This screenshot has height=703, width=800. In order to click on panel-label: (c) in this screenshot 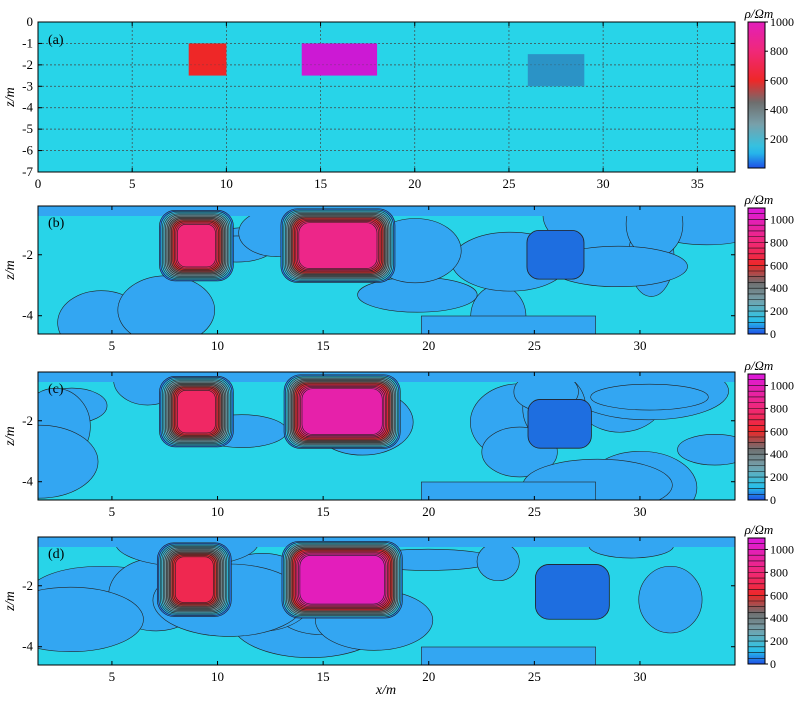, I will do `click(56, 389)`.